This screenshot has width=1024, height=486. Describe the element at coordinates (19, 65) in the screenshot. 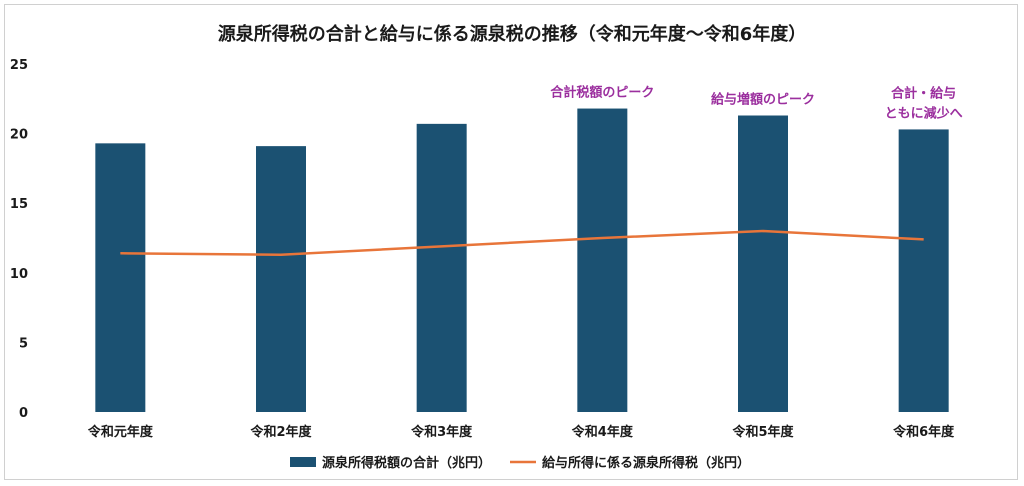

I see `y-tick-label: 25` at that location.